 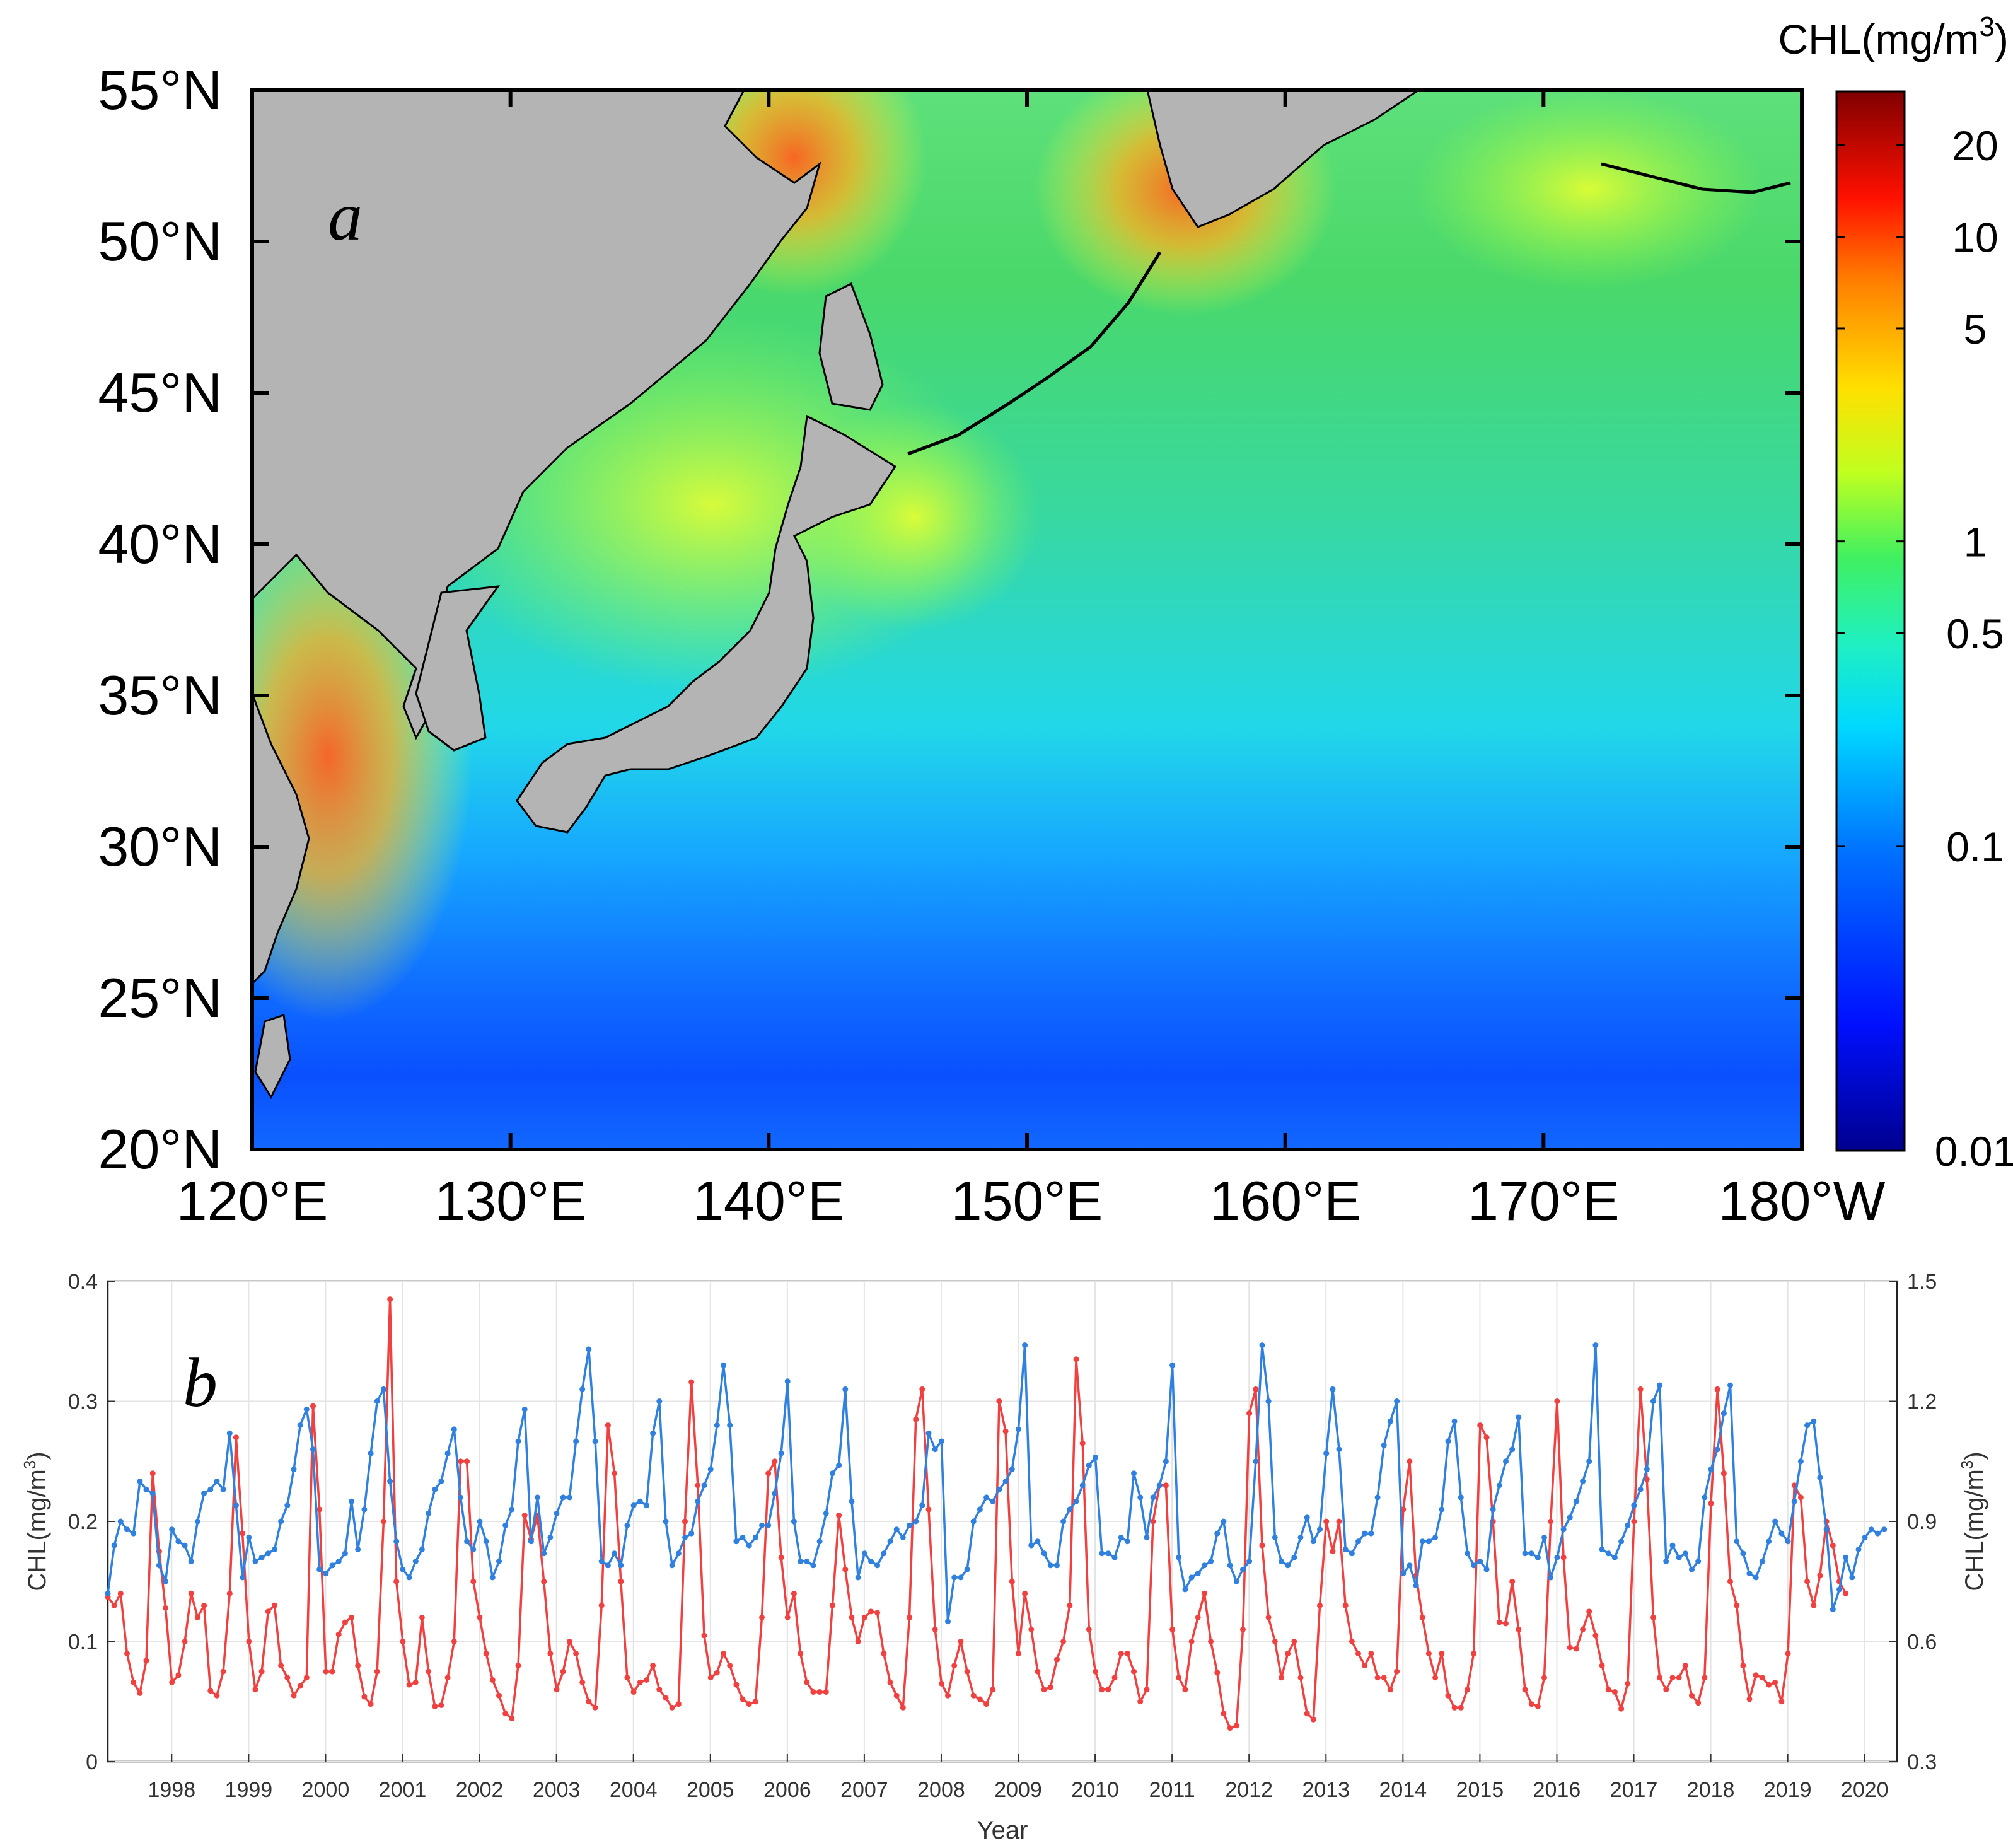 What do you see at coordinates (1922, 1282) in the screenshot?
I see `y-tick-label-right: 1.5` at bounding box center [1922, 1282].